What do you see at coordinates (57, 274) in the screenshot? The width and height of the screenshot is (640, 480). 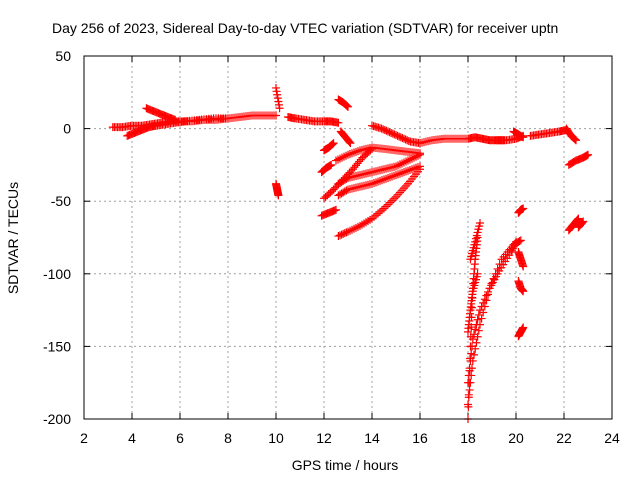 I see `y-tick-label: -100` at bounding box center [57, 274].